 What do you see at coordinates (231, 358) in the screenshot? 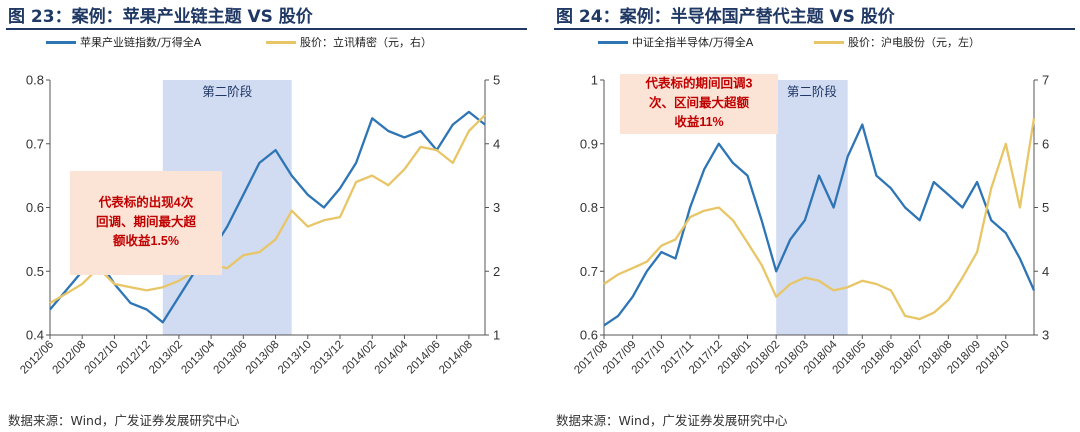
I see `x-tick-label: 2013/06` at bounding box center [231, 358].